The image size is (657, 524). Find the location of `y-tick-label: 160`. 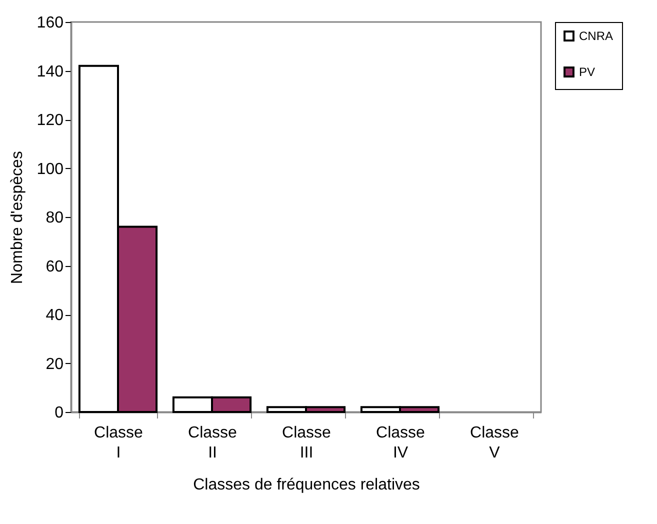

y-tick-label: 160 is located at coordinates (50, 23).